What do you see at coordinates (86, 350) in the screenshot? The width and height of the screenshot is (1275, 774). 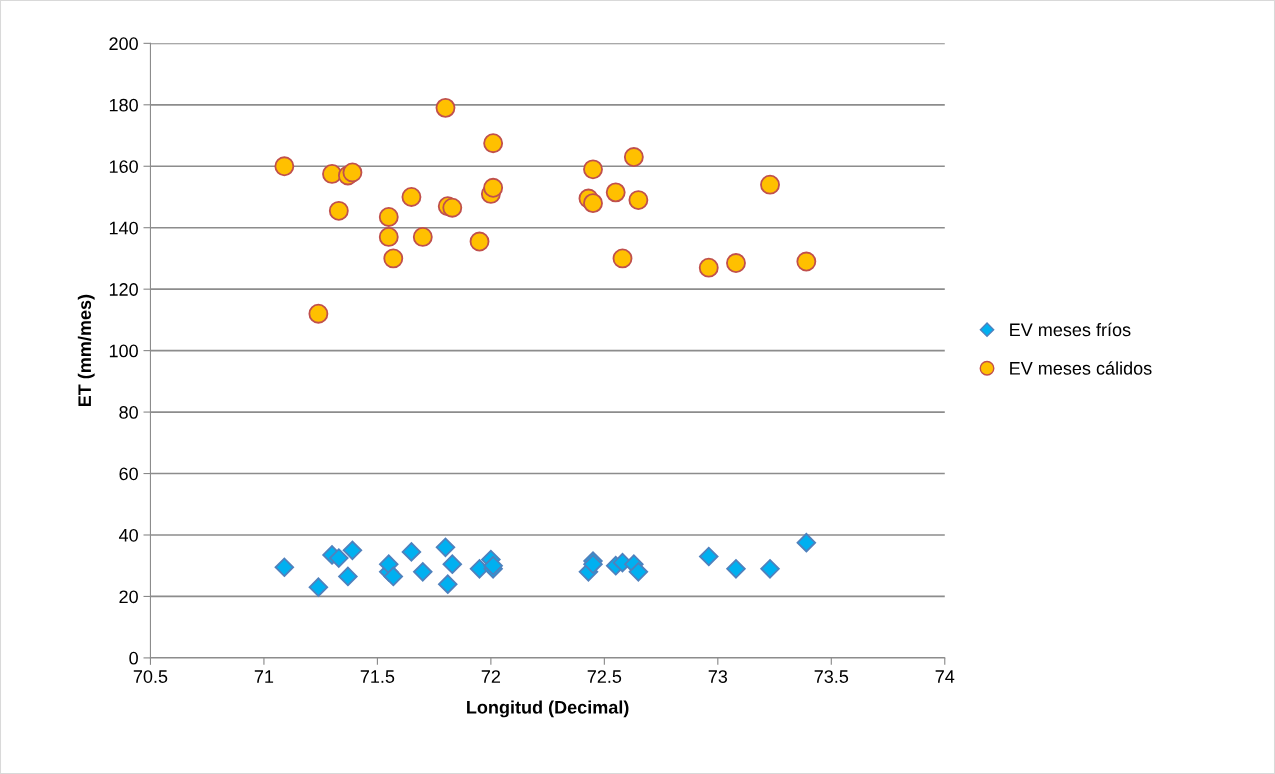 I see `y-axis-title: ET (mm/mes)` at bounding box center [86, 350].